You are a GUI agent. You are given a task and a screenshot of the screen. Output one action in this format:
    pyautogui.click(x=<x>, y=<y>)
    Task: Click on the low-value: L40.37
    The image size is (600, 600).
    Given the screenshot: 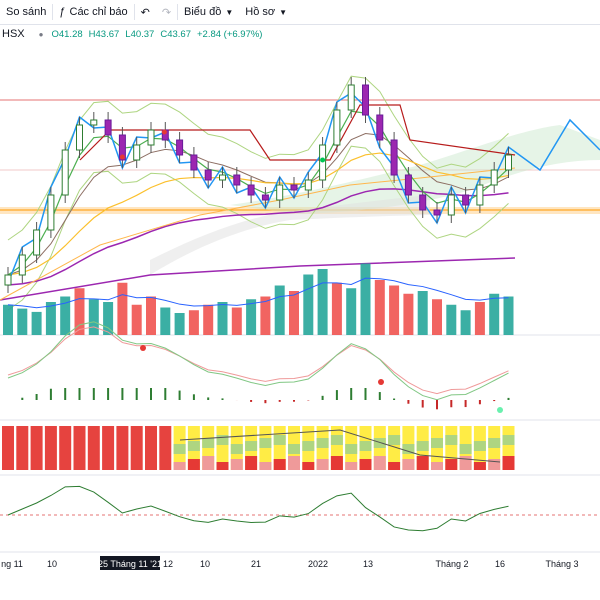 What is the action you would take?
    pyautogui.click(x=140, y=34)
    